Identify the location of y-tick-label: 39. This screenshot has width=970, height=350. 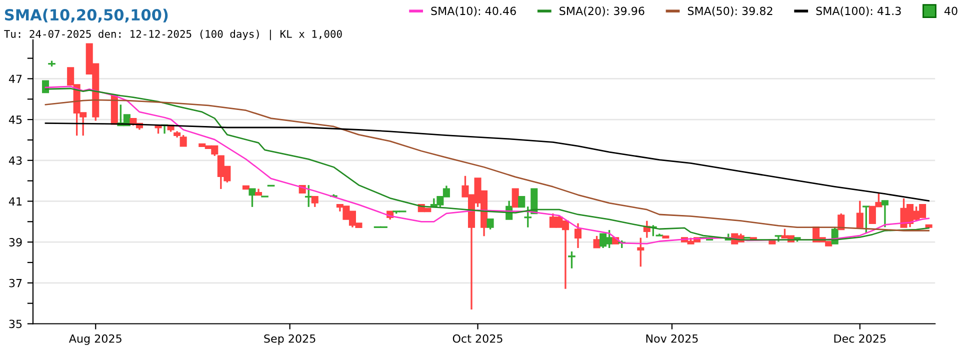
(15, 242).